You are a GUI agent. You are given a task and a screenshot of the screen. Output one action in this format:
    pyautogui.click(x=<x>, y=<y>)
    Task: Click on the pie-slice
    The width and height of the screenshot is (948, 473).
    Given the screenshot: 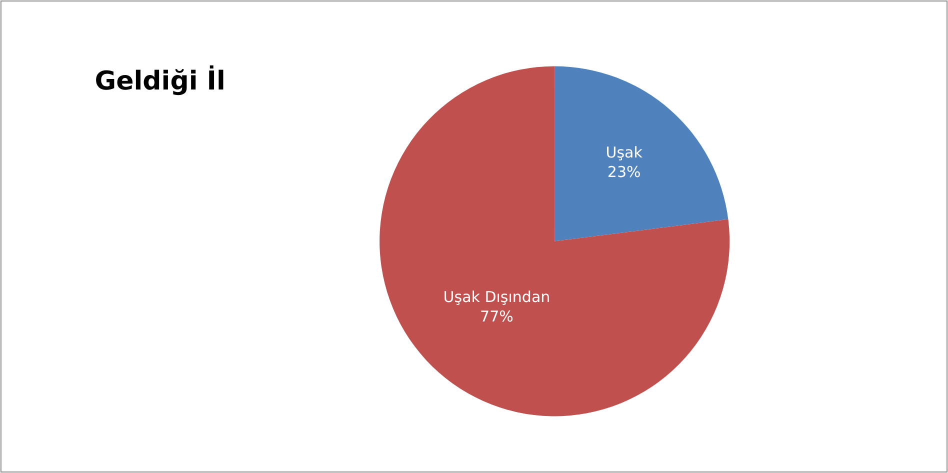 What is the action you would take?
    pyautogui.click(x=641, y=154)
    